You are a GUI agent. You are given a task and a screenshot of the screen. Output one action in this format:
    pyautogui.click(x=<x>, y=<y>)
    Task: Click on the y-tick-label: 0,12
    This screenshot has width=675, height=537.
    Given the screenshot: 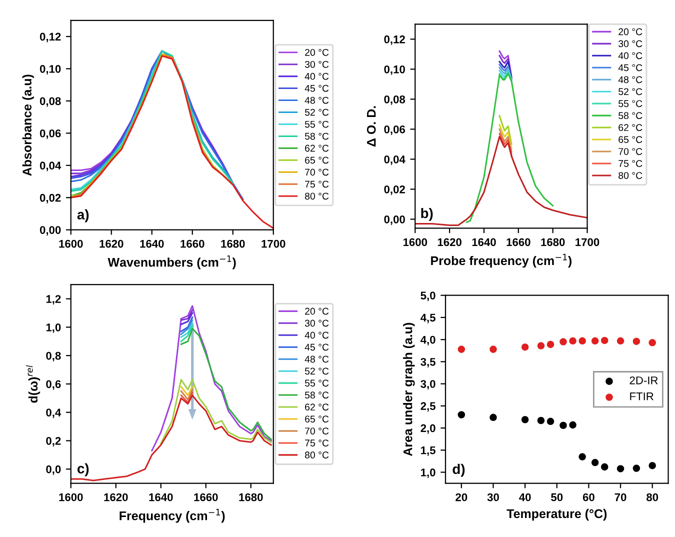 What is the action you would take?
    pyautogui.click(x=394, y=40)
    